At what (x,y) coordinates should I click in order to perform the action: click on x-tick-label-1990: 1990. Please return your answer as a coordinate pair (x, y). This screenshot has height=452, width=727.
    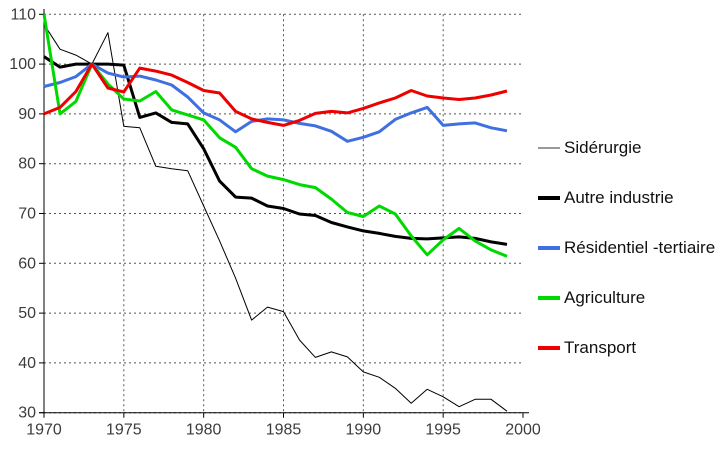
    Looking at the image, I should click on (364, 430).